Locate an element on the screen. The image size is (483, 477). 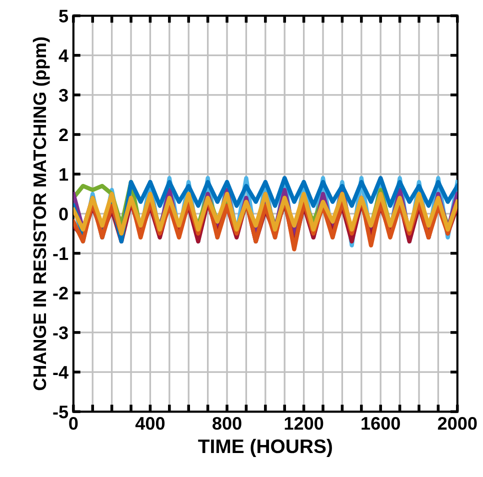
y-tick-label: -4 is located at coordinates (60, 372).